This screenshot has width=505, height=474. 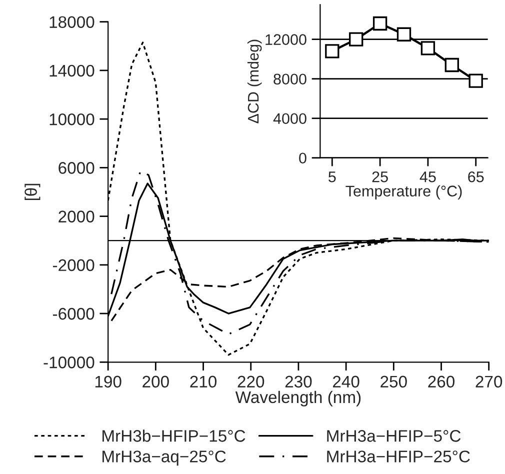 I want to click on y-tick-label: 8000, so click(x=290, y=79).